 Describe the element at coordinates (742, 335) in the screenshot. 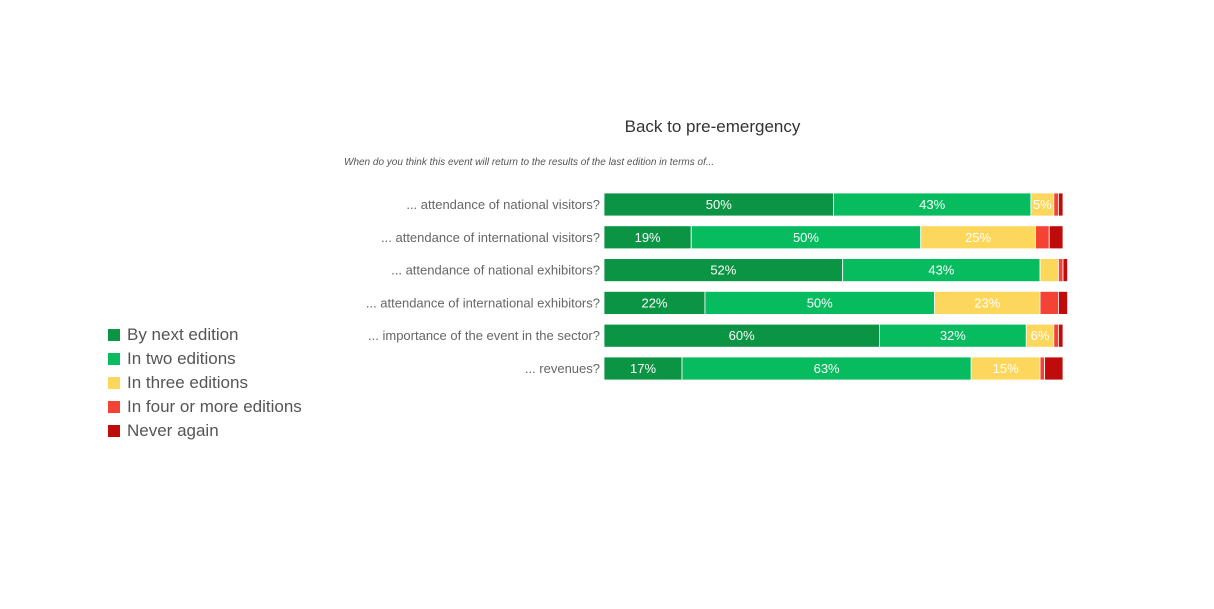

I see `data-label: 60%` at that location.